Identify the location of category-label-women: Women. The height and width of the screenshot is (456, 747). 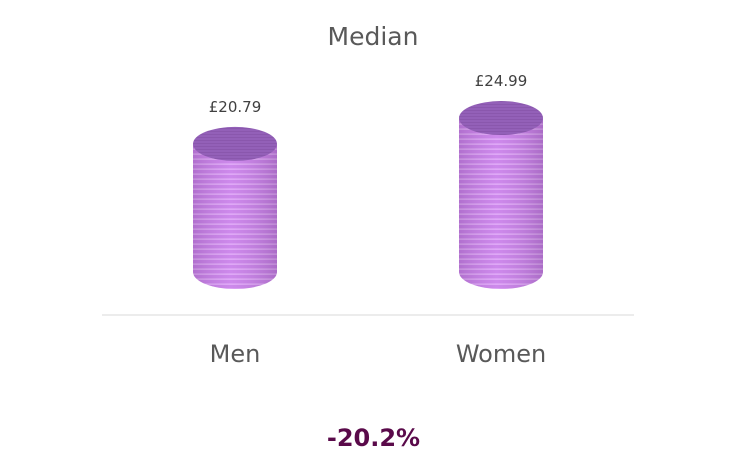
(501, 354).